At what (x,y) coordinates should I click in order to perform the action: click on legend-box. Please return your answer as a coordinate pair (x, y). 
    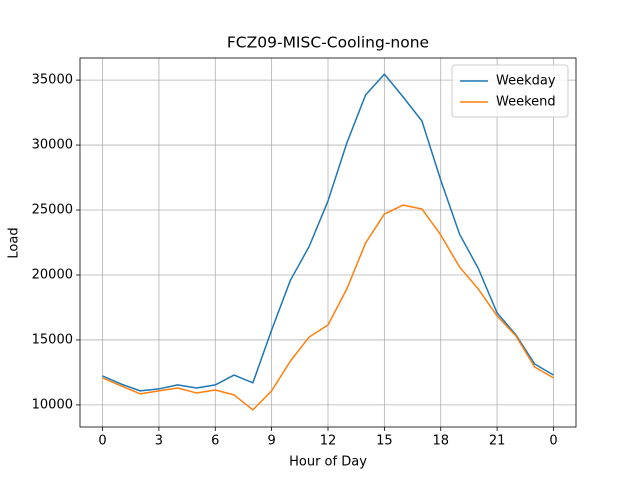
    Looking at the image, I should click on (510, 91).